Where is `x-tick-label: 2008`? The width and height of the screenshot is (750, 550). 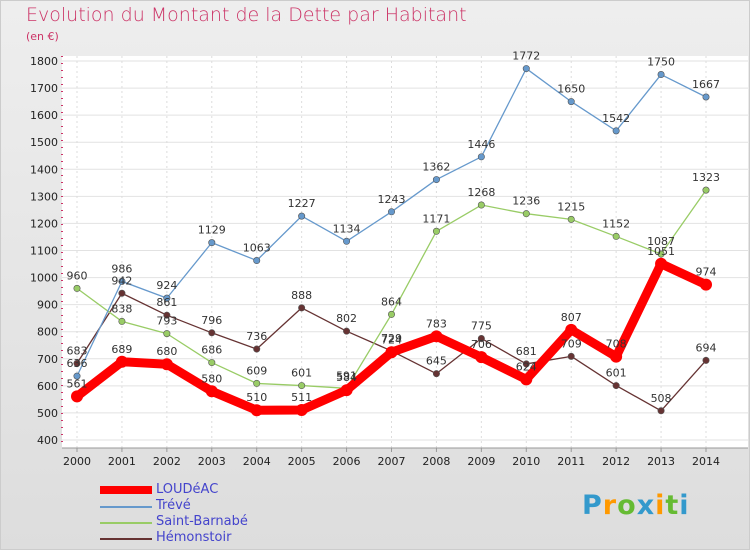 x-tick-label: 2008 is located at coordinates (436, 461).